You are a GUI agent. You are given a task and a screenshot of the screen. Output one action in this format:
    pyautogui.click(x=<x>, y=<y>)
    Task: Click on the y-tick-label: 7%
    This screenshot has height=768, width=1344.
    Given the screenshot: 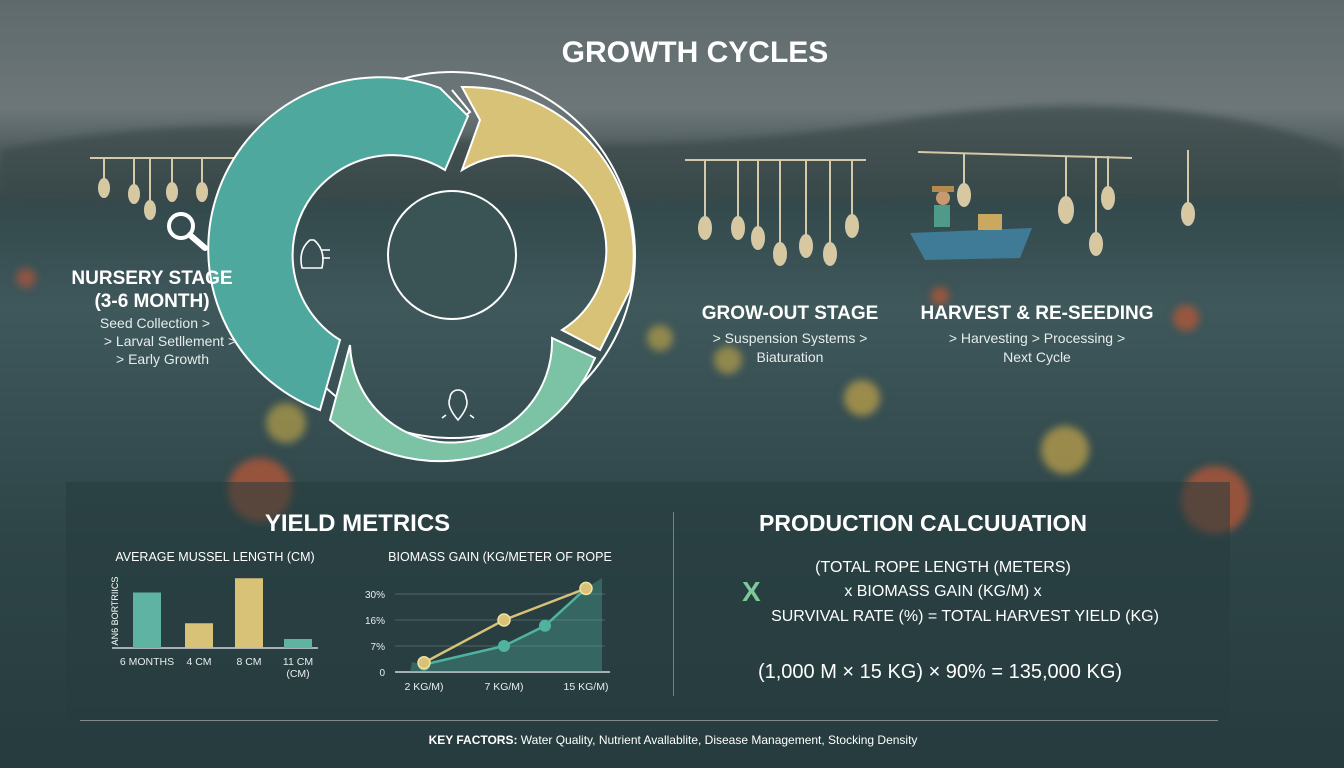 What is the action you would take?
    pyautogui.click(x=378, y=647)
    